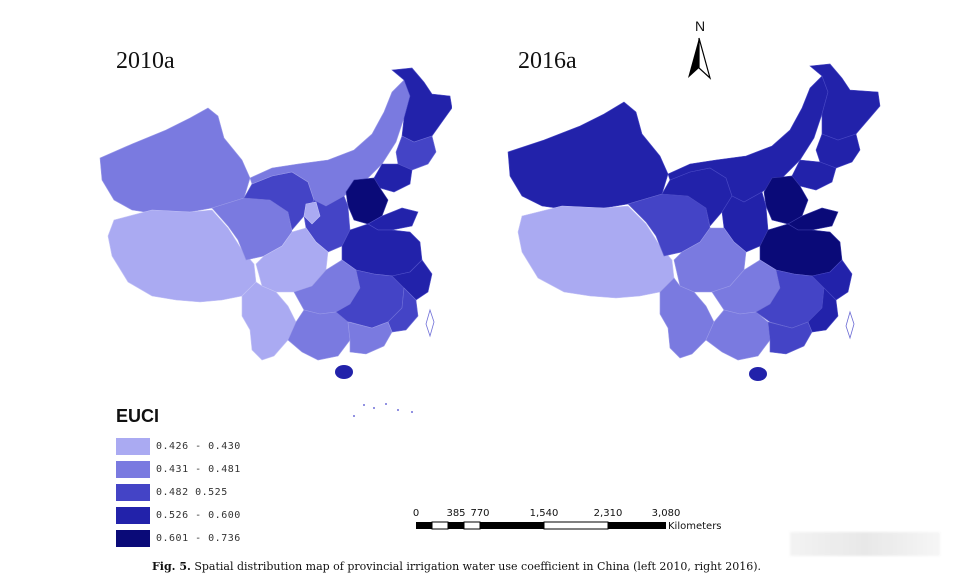 Image resolution: width=968 pixels, height=586 pixels. I want to click on region-ningxia, so click(312, 213).